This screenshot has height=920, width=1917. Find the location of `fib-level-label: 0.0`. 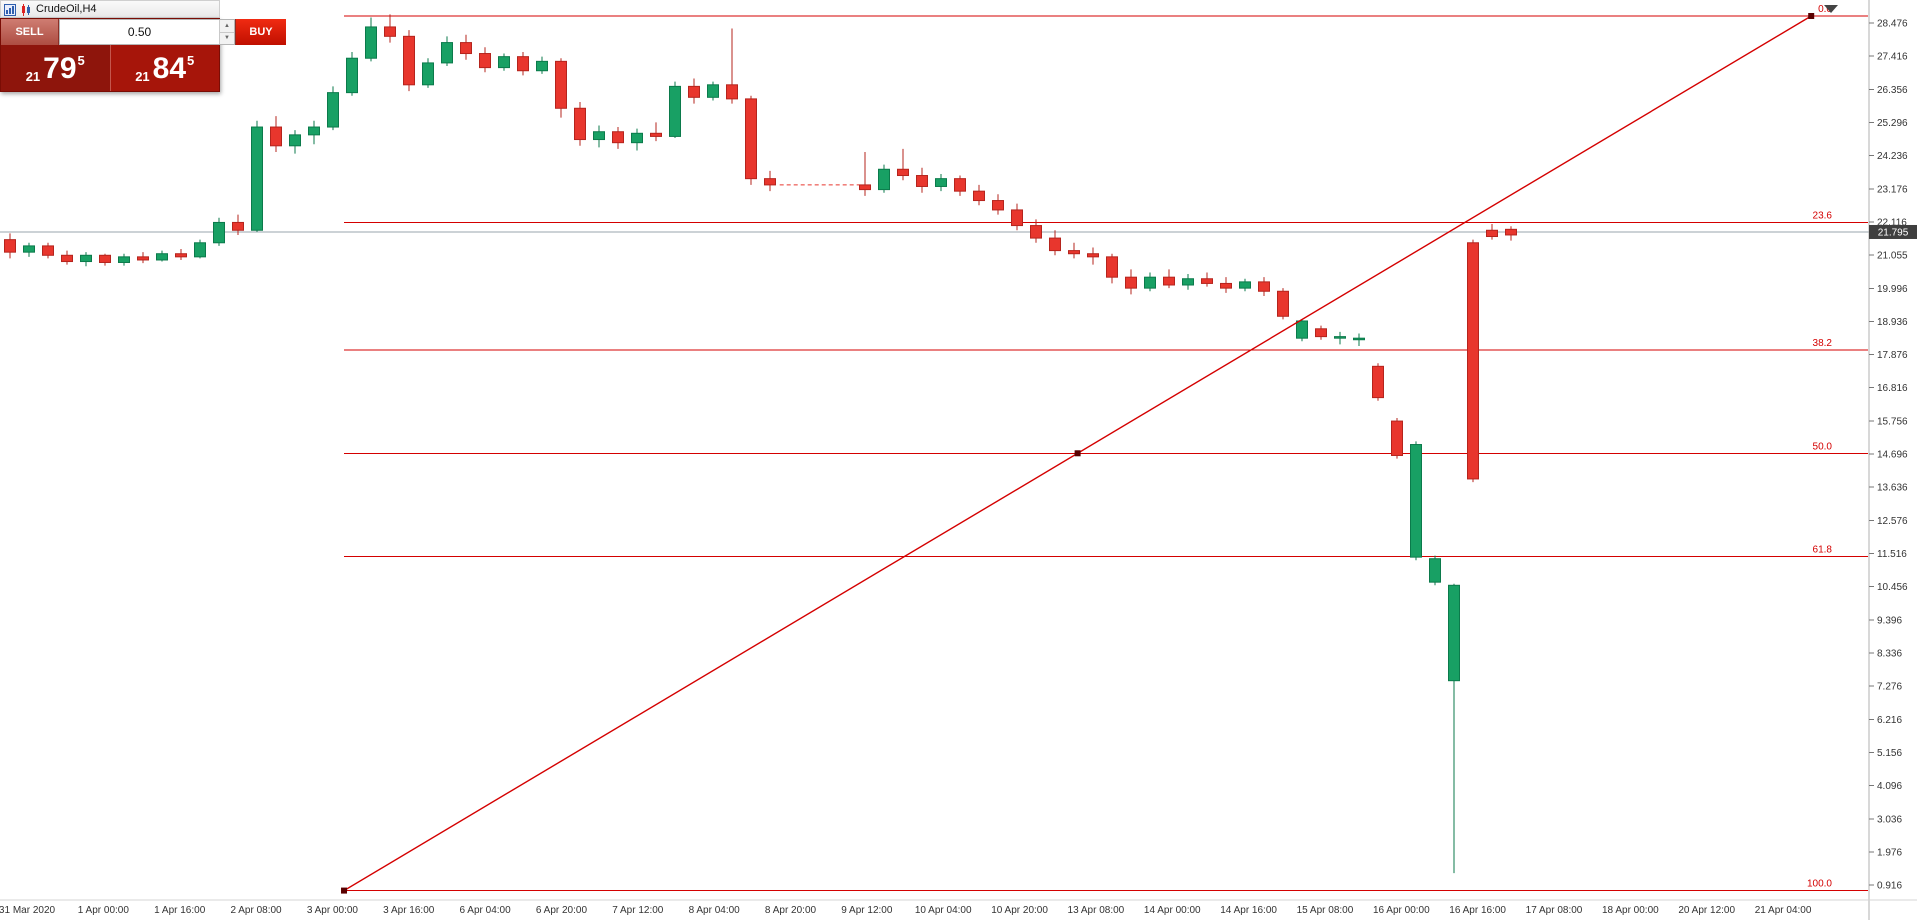

fib-level-label: 0.0 is located at coordinates (1825, 9).